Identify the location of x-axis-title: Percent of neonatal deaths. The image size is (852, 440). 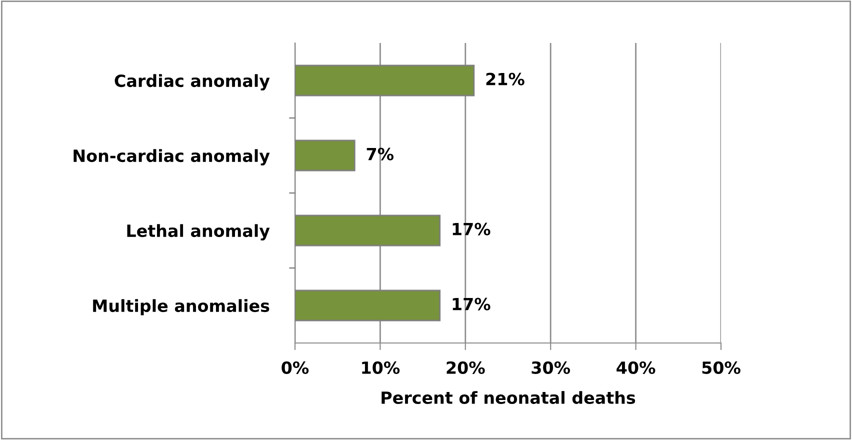
(509, 397).